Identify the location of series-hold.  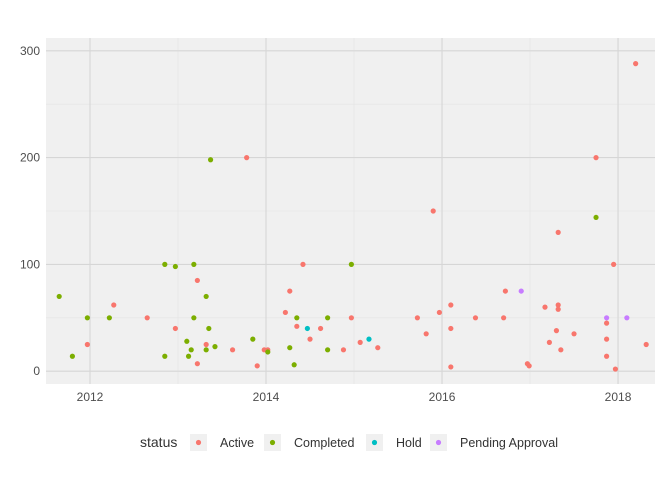
(338, 333).